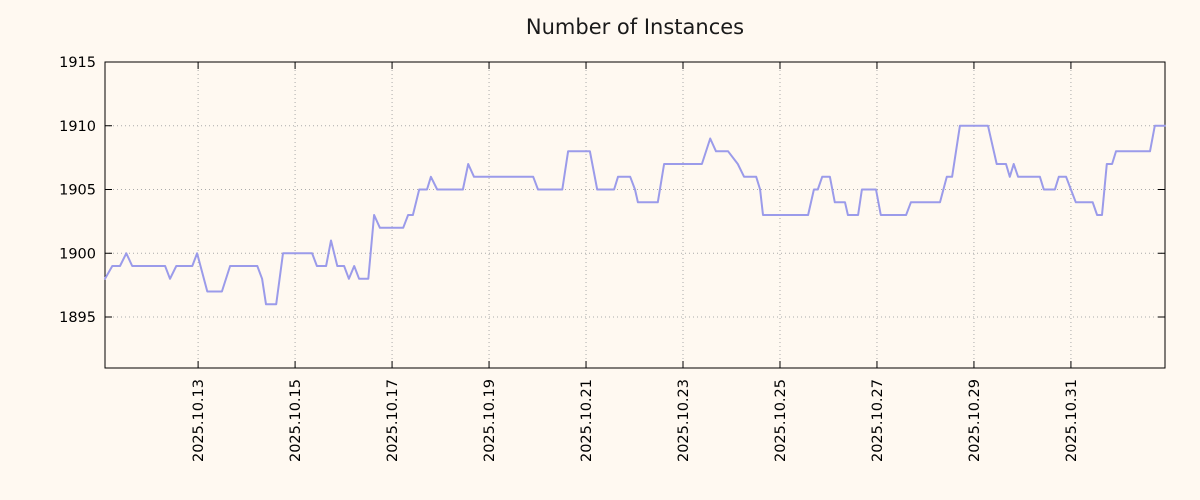 Image resolution: width=1200 pixels, height=500 pixels. What do you see at coordinates (684, 420) in the screenshot?
I see `x-tick-label: 2025.10.23` at bounding box center [684, 420].